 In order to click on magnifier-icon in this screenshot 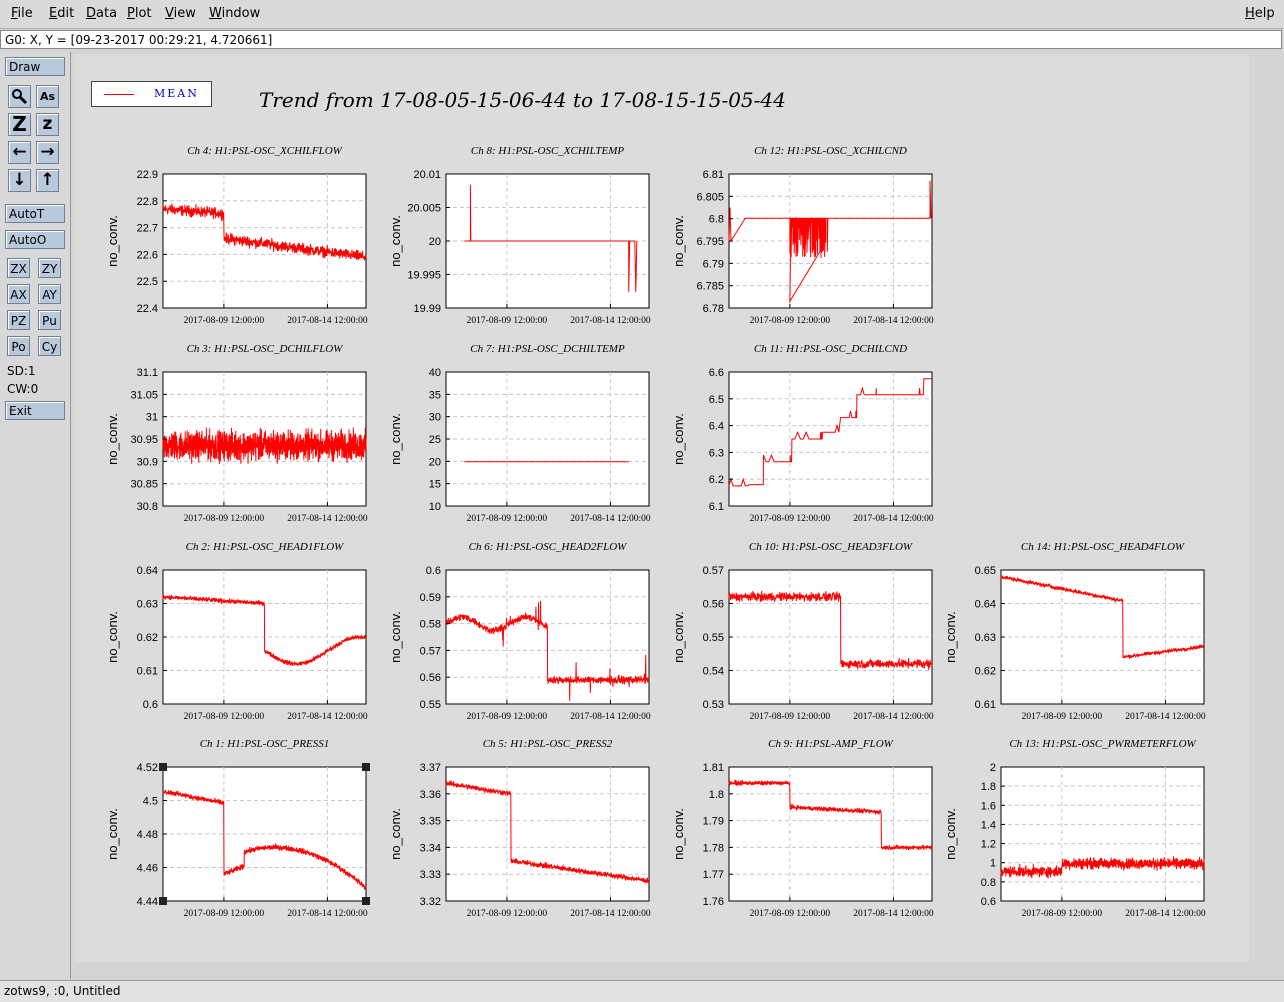, I will do `click(20, 97)`.